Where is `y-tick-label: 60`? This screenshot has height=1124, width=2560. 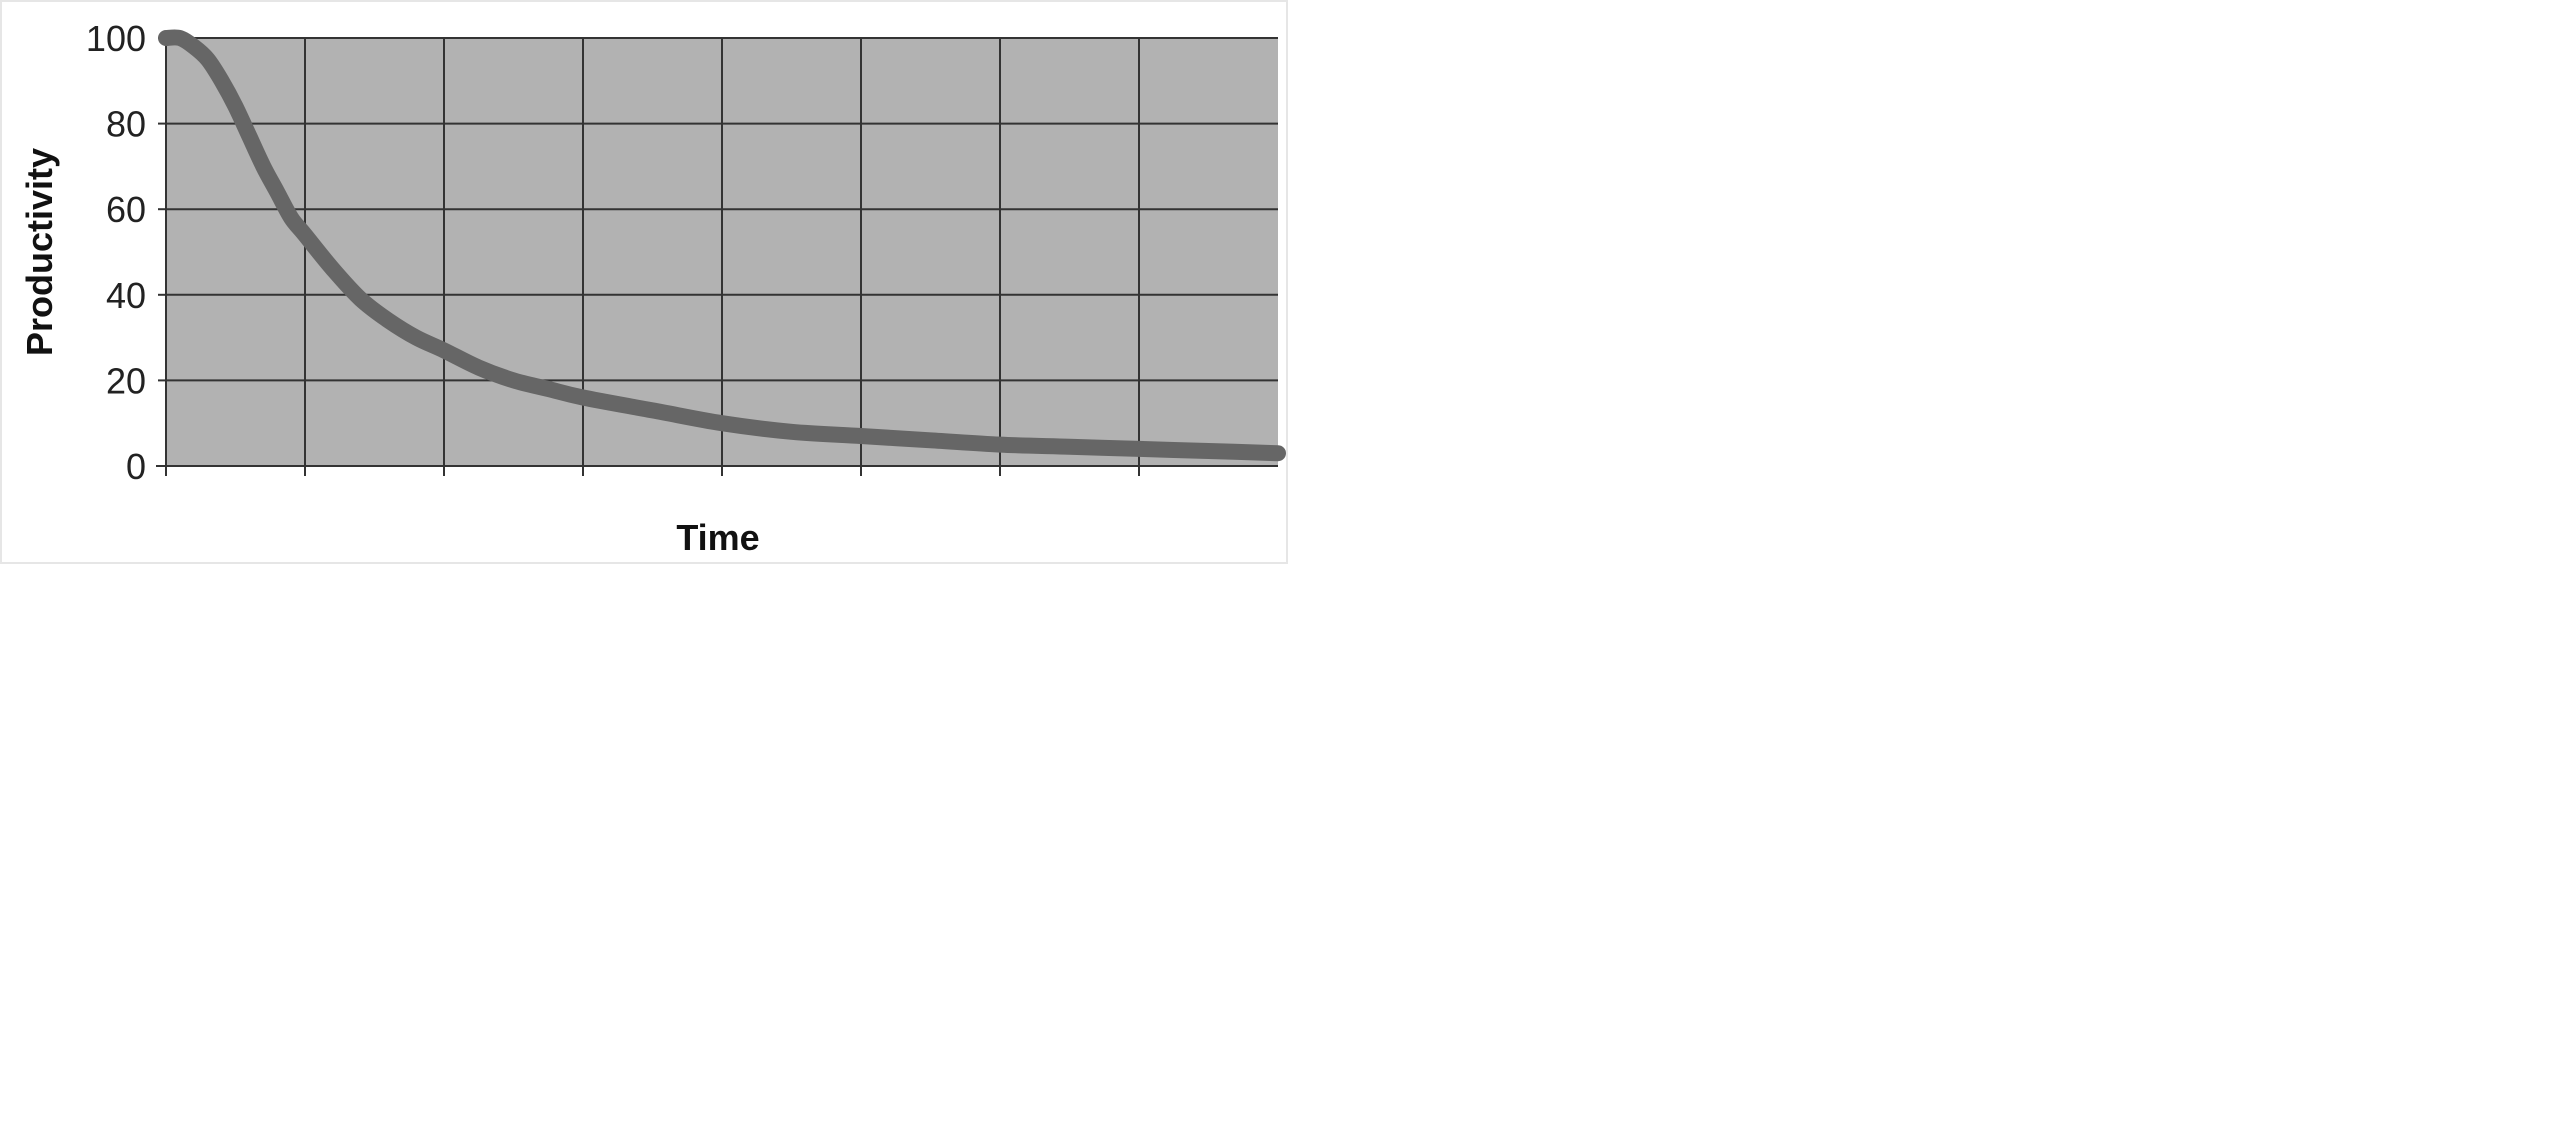
y-tick-label: 60 is located at coordinates (126, 209).